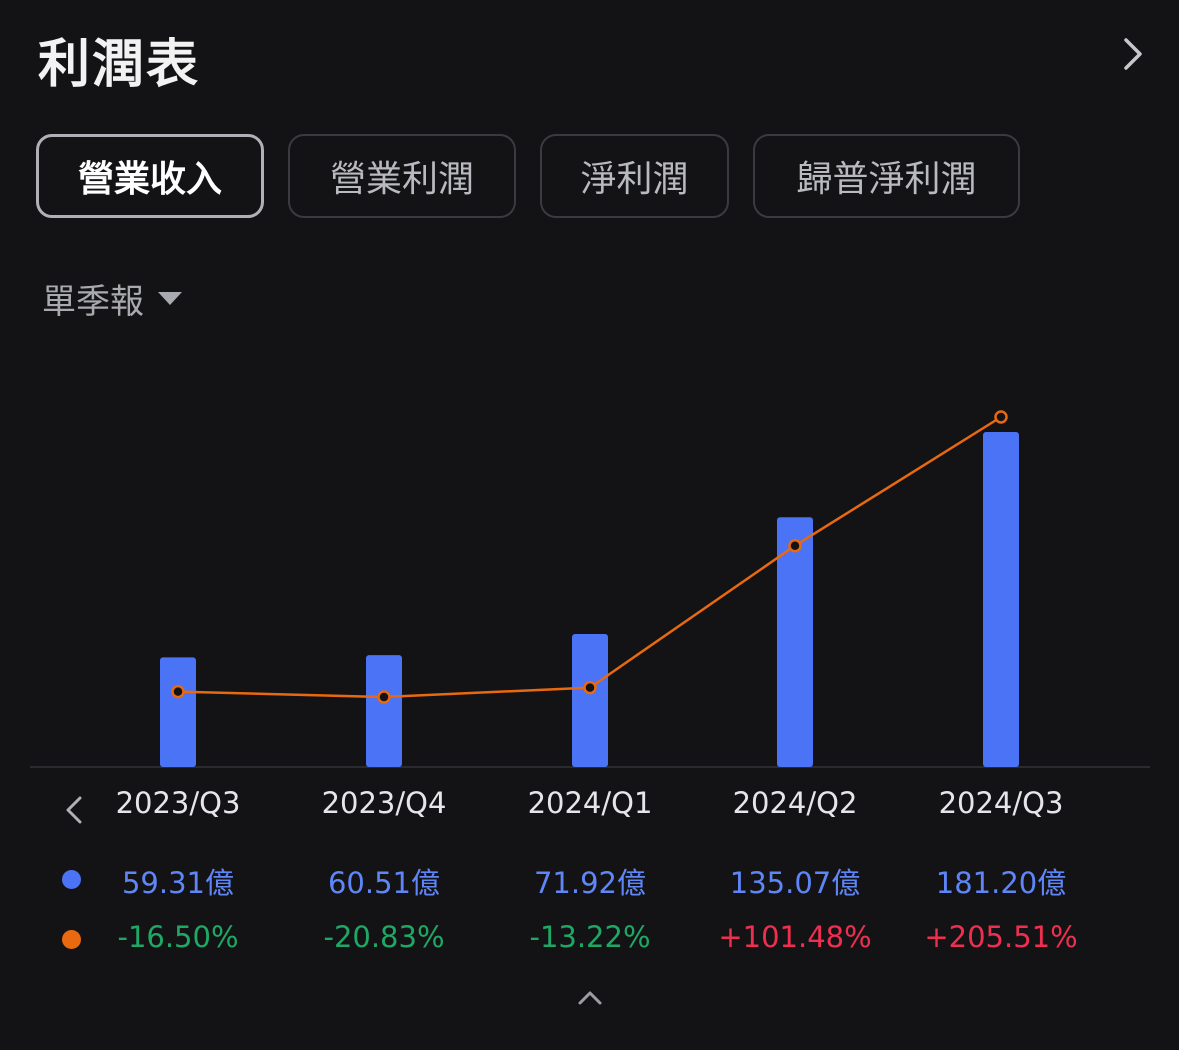 The image size is (1179, 1050). What do you see at coordinates (1132, 54) in the screenshot?
I see `chevron-right-icon` at bounding box center [1132, 54].